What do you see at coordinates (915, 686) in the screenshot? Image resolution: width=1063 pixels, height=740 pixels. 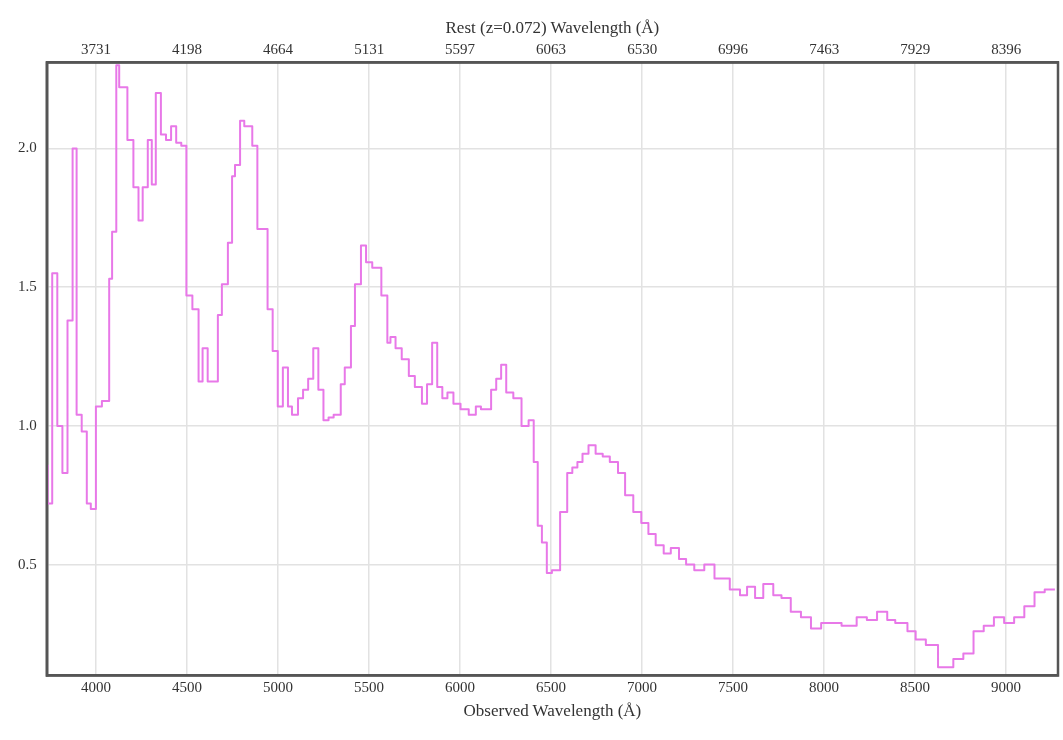 I see `x-tick-label: 8500` at bounding box center [915, 686].